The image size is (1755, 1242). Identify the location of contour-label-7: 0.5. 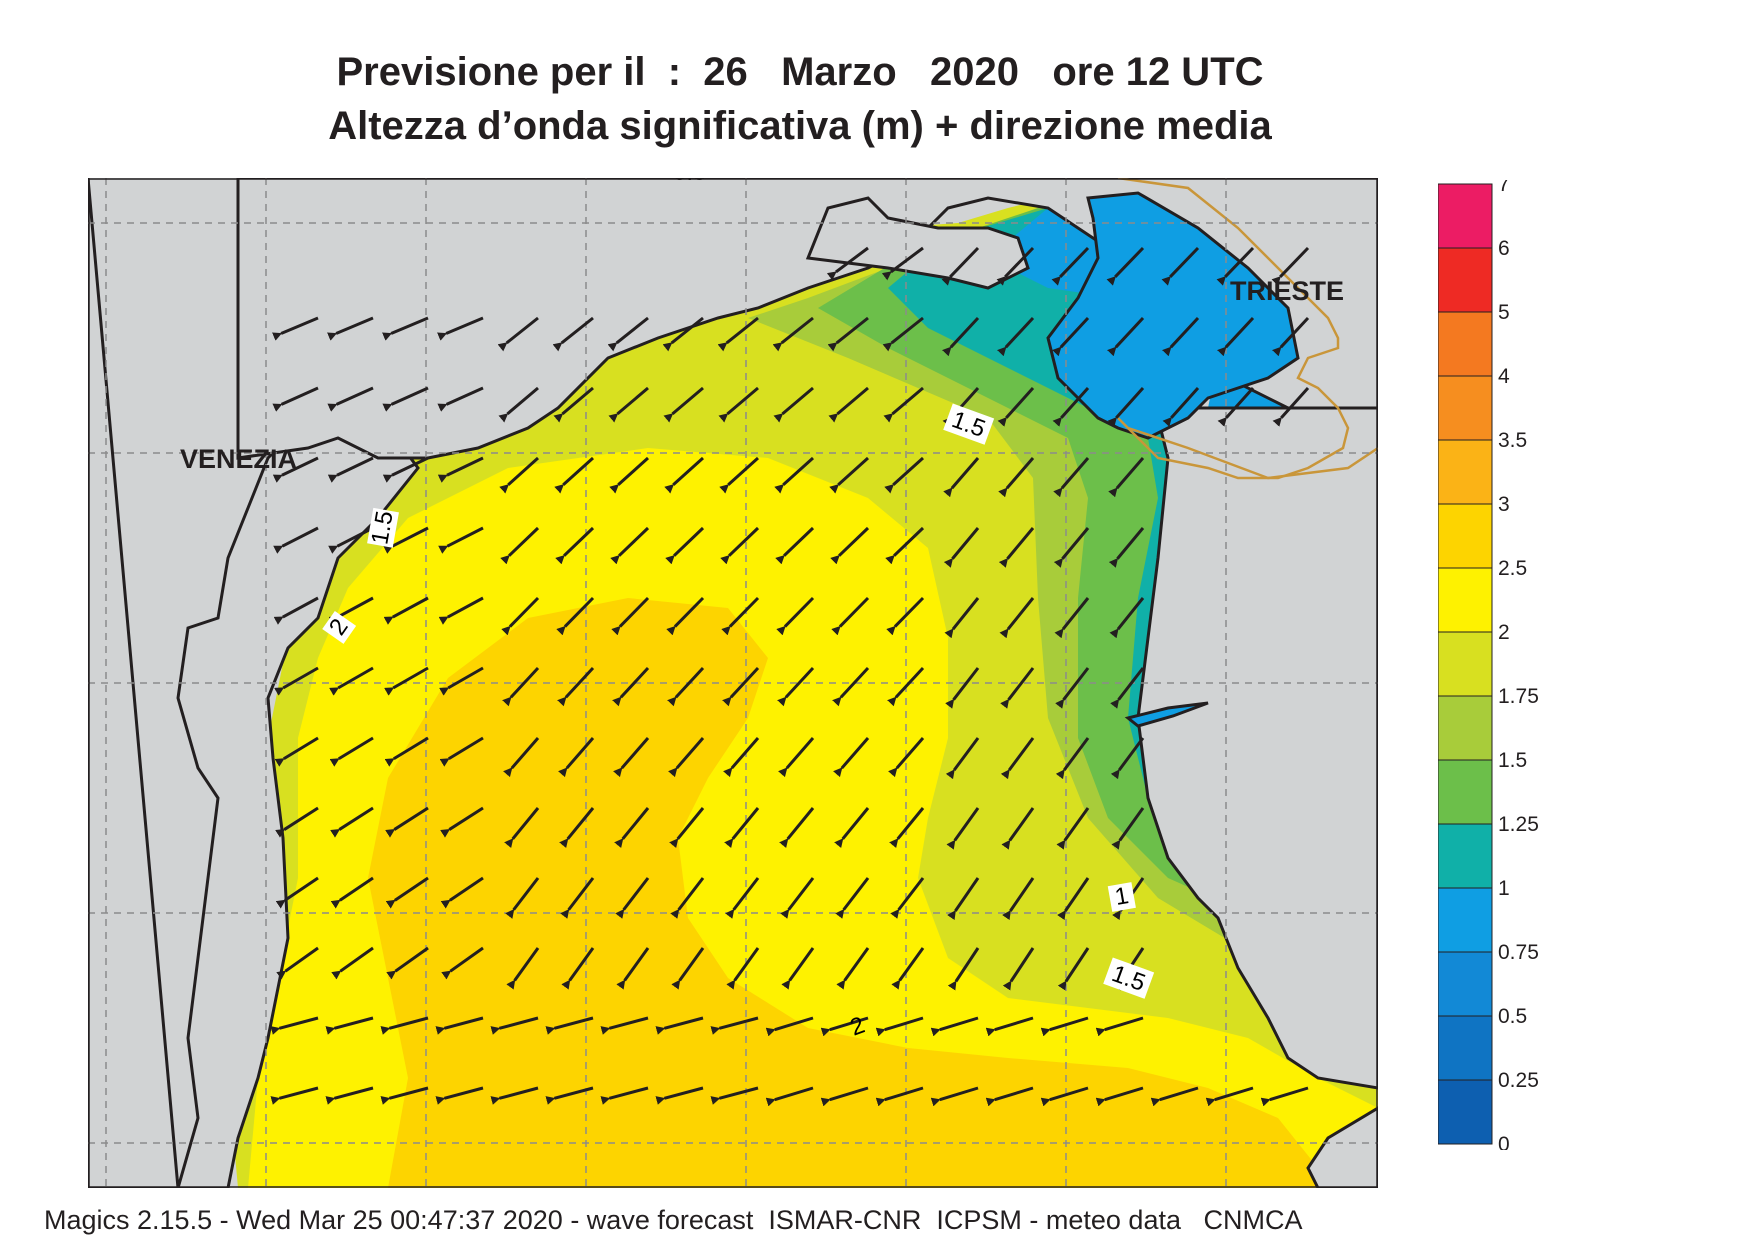
(689, 182).